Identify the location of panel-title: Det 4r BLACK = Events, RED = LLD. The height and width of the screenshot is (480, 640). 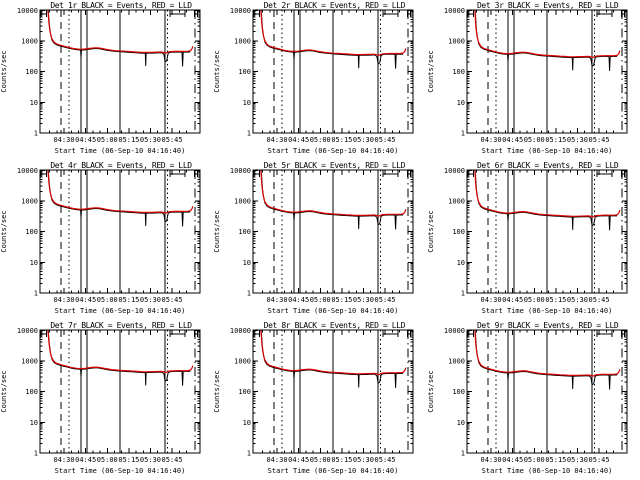
(121, 165).